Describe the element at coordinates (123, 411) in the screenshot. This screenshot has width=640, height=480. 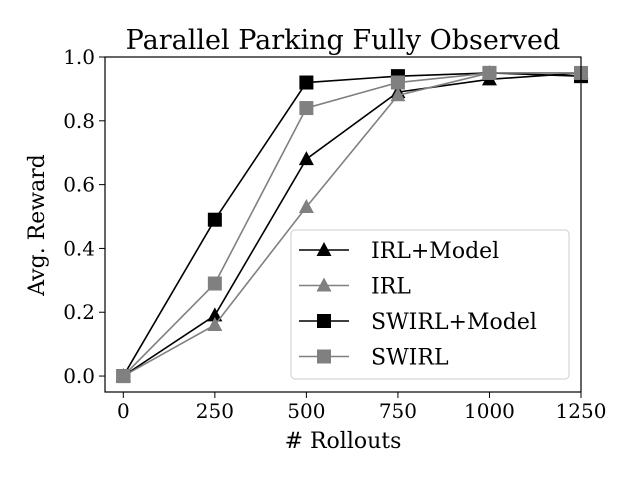
I see `x-tick-label: 0` at that location.